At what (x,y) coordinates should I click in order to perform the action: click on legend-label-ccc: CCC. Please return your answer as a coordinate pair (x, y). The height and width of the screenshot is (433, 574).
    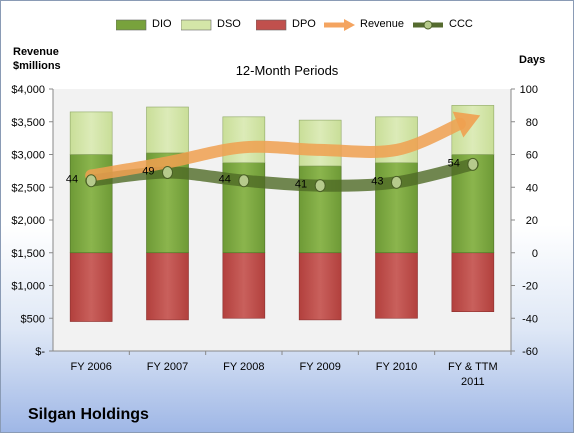
    Looking at the image, I should click on (461, 24).